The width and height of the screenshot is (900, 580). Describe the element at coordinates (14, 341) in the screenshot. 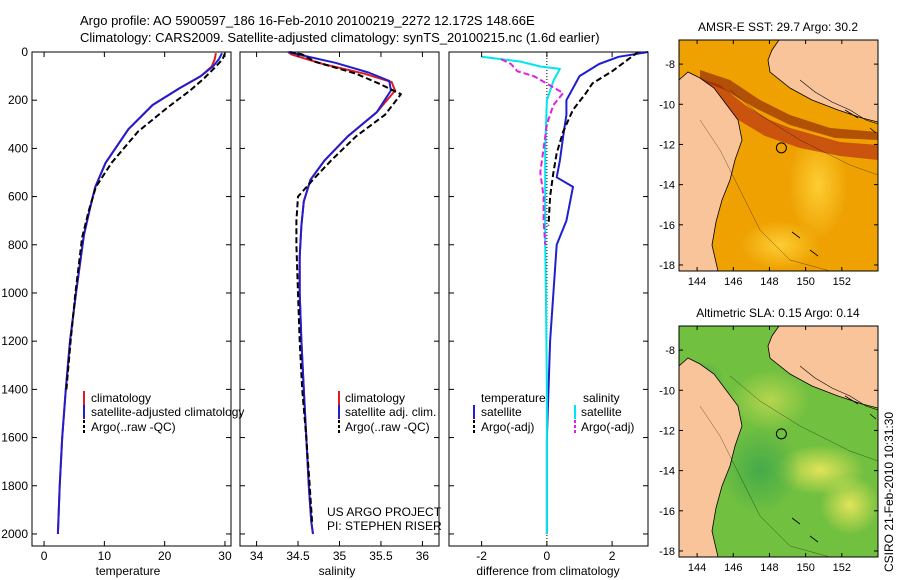

I see `y-tick-label: 1200` at that location.